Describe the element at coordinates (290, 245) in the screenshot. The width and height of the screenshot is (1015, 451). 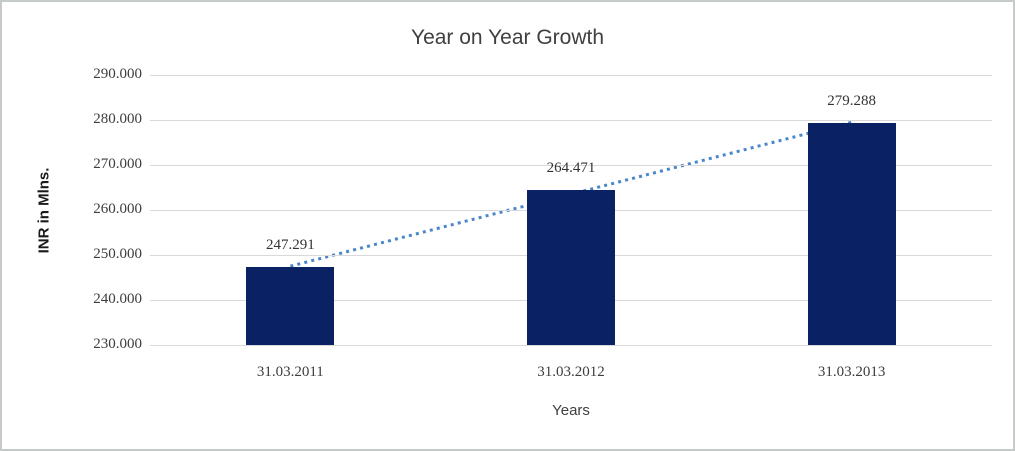
I see `data-label: 247.291` at that location.